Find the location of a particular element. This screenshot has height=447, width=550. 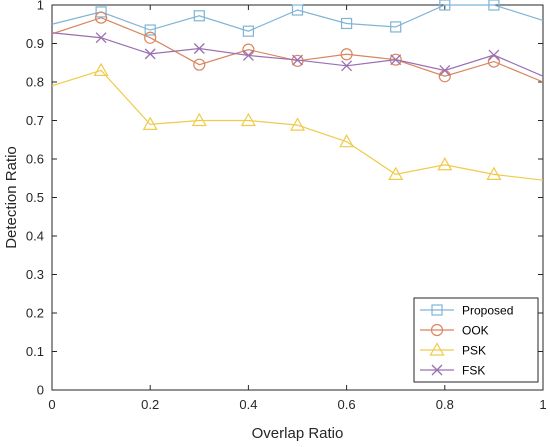

legend-item-fsk: FSK is located at coordinates (452, 371).